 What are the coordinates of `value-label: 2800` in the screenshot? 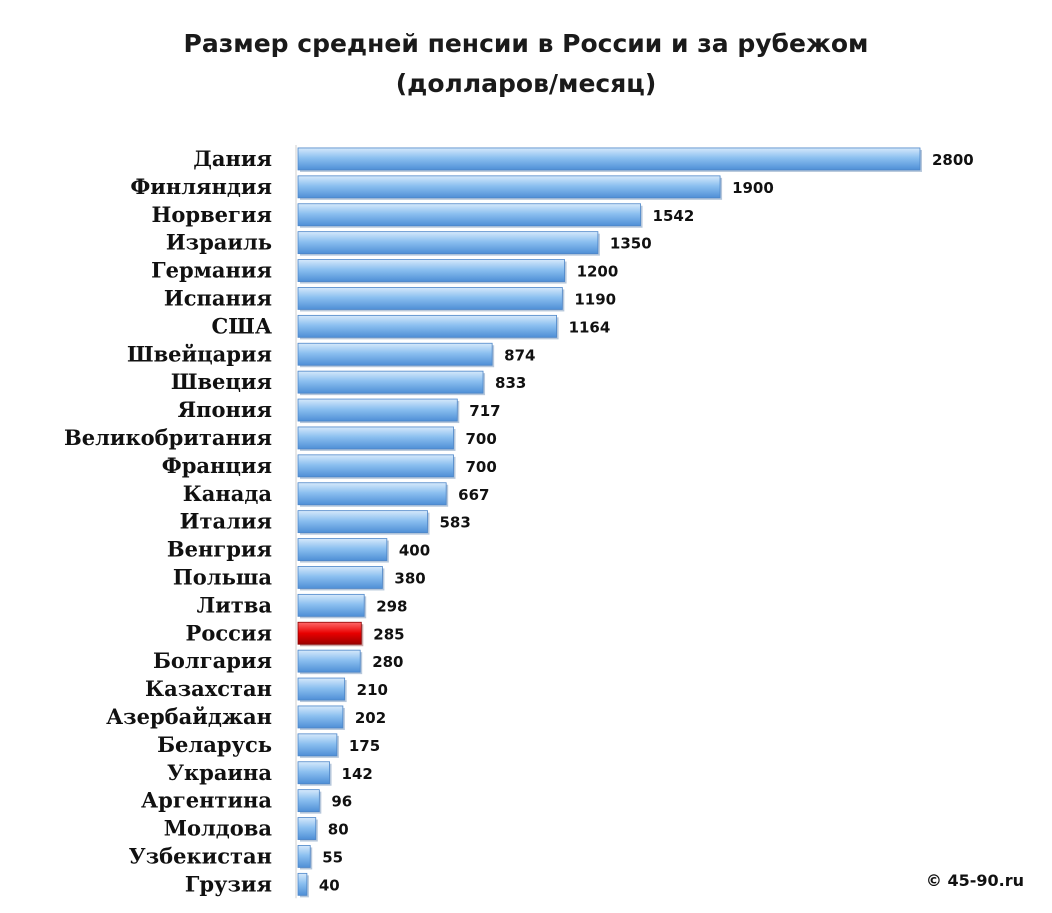 It's located at (953, 160).